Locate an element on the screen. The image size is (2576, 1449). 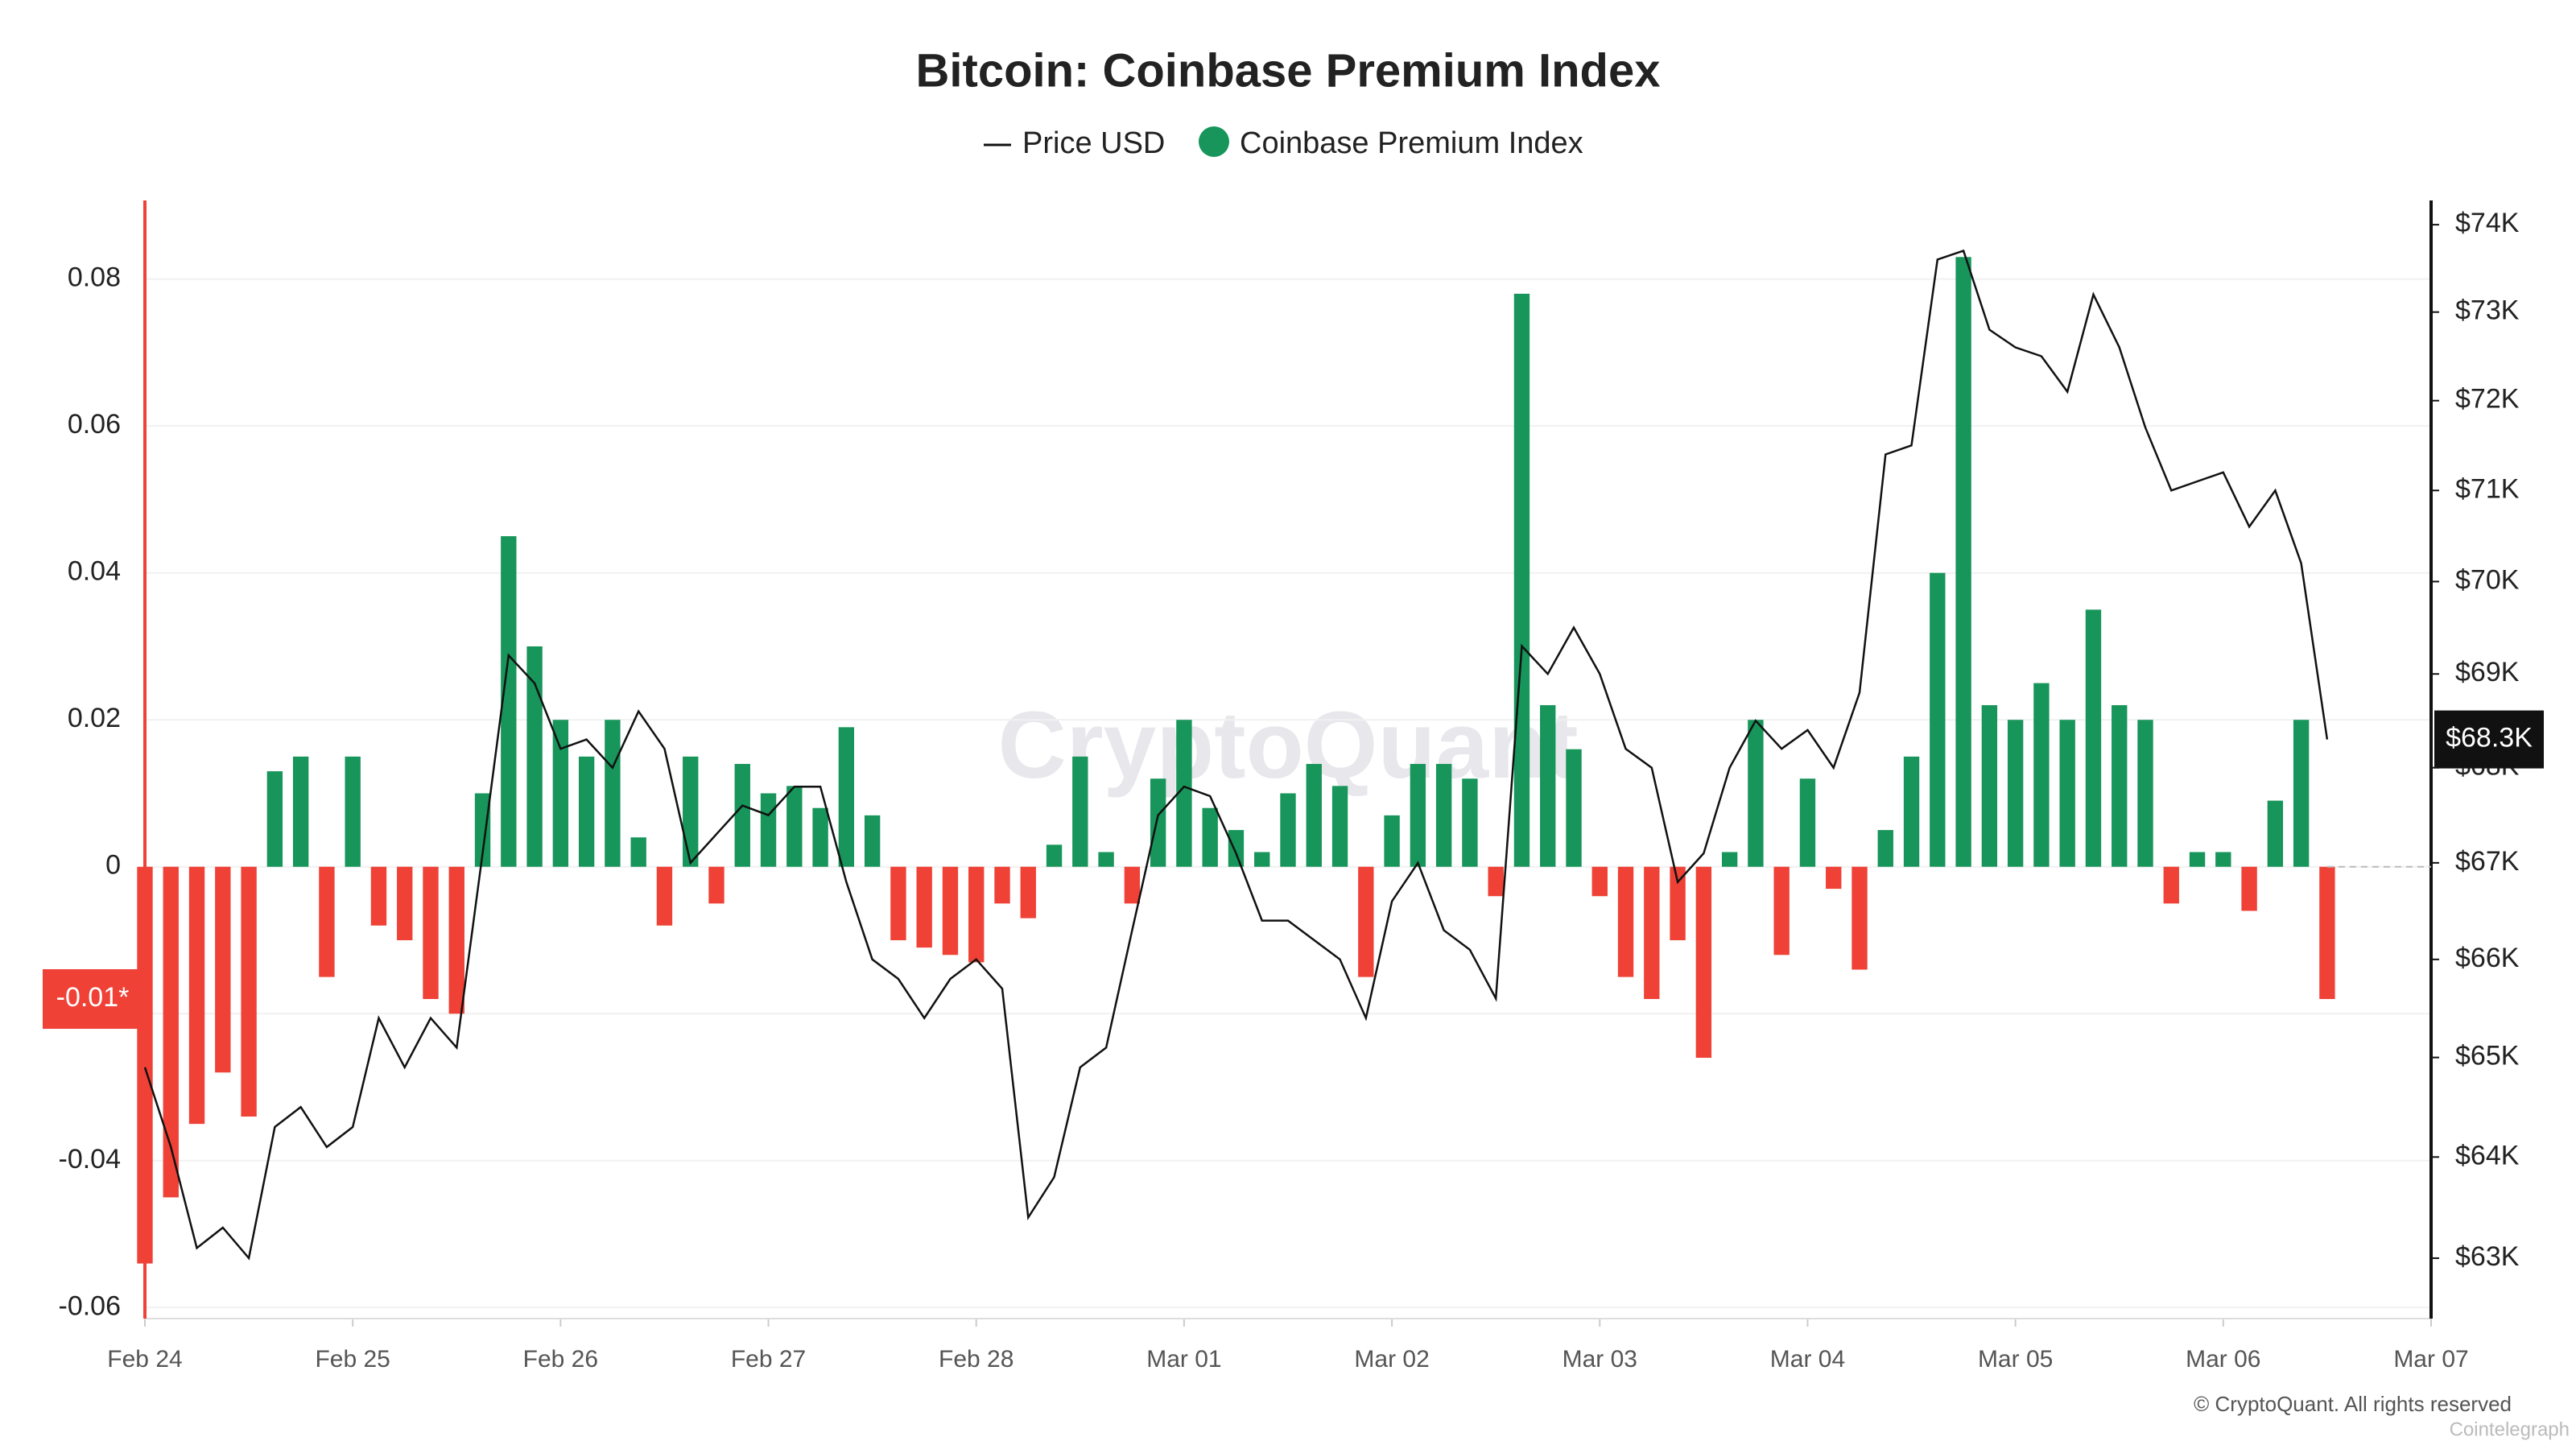
last-index-label: -0.01* is located at coordinates (93, 997).